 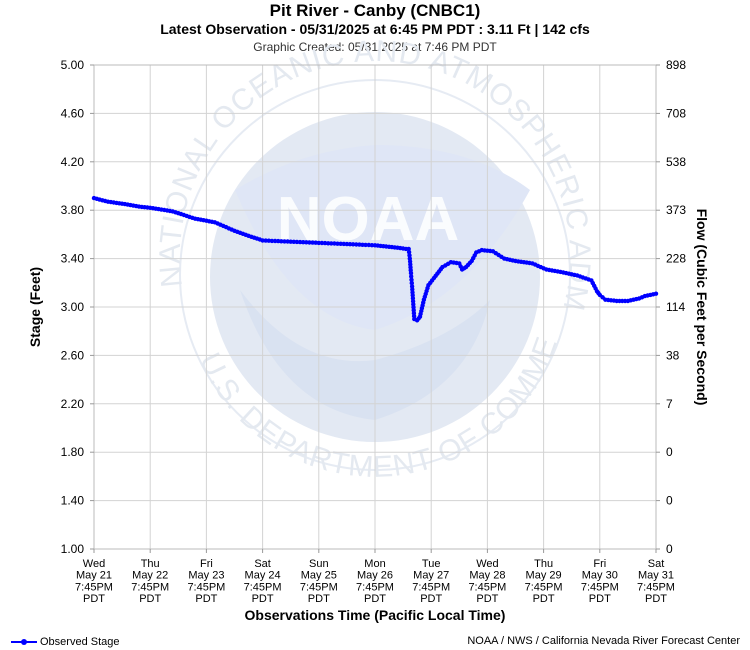 What do you see at coordinates (94, 581) in the screenshot?
I see `x-tick-label: Wed May 21 7:45PM PDT` at bounding box center [94, 581].